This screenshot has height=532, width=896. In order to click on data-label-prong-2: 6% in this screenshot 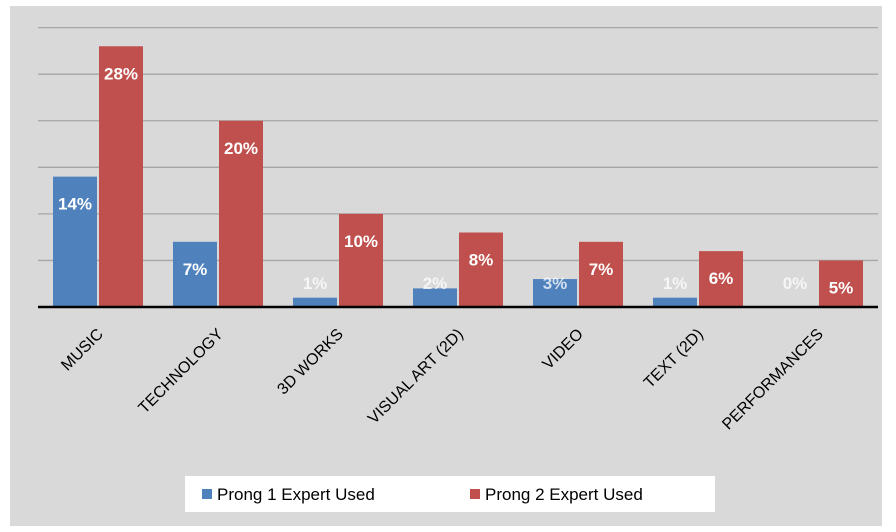, I will do `click(721, 278)`.